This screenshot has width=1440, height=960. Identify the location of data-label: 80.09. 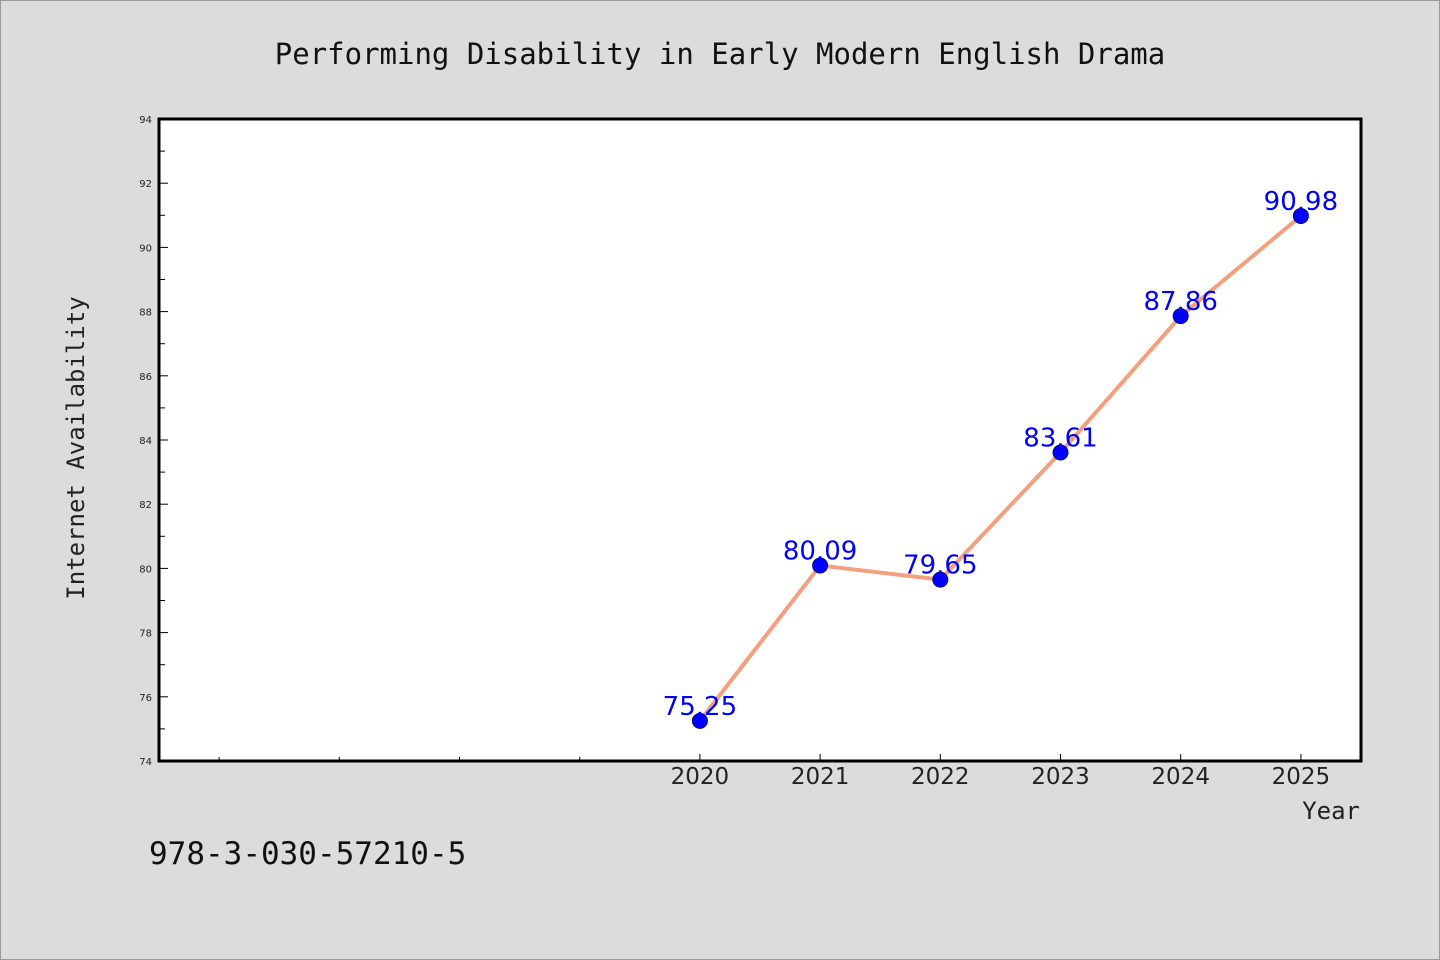
(820, 552).